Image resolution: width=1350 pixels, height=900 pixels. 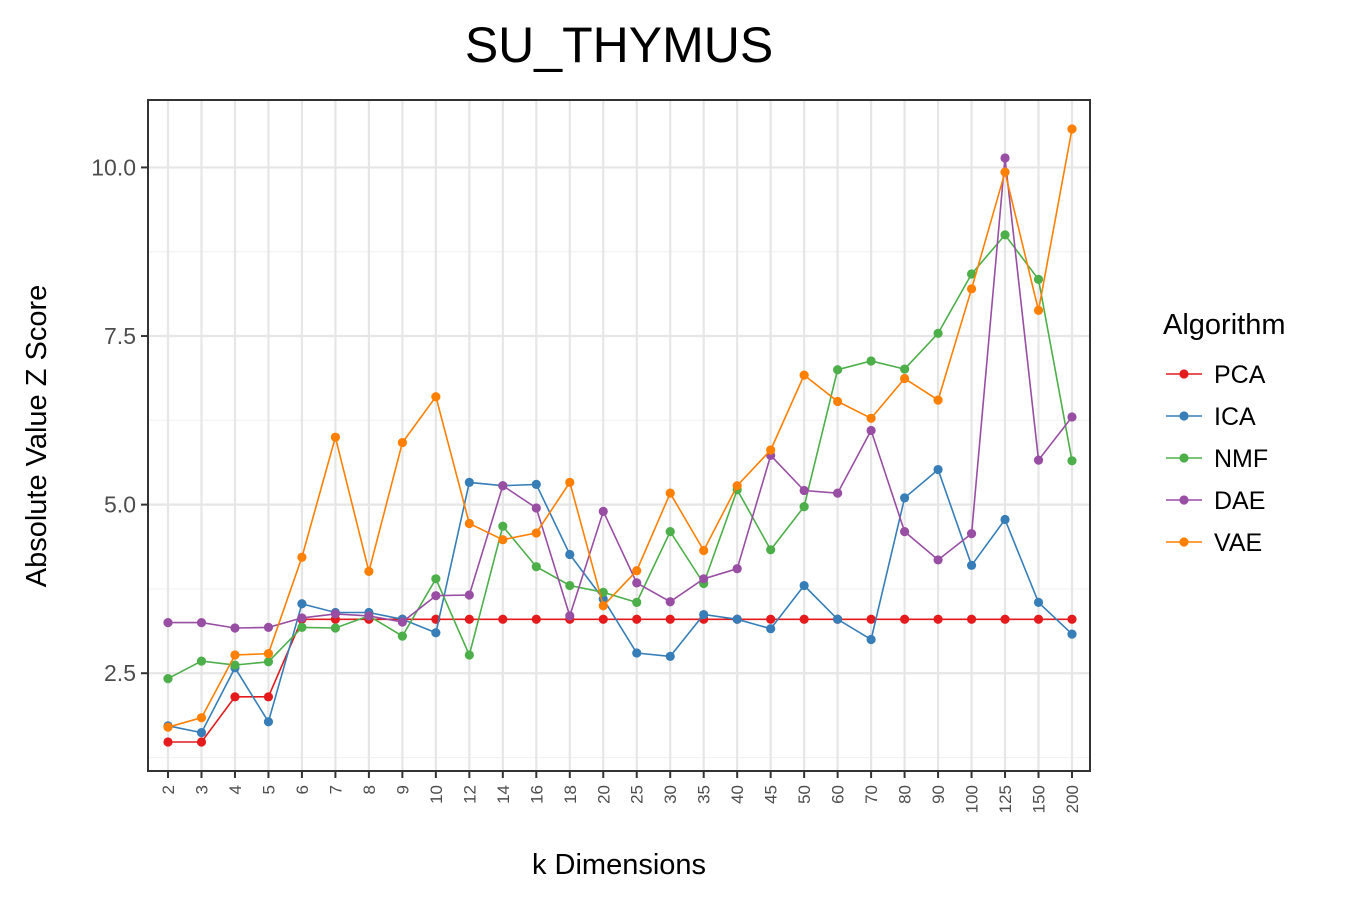 I want to click on x-tick-label: 90, so click(x=938, y=794).